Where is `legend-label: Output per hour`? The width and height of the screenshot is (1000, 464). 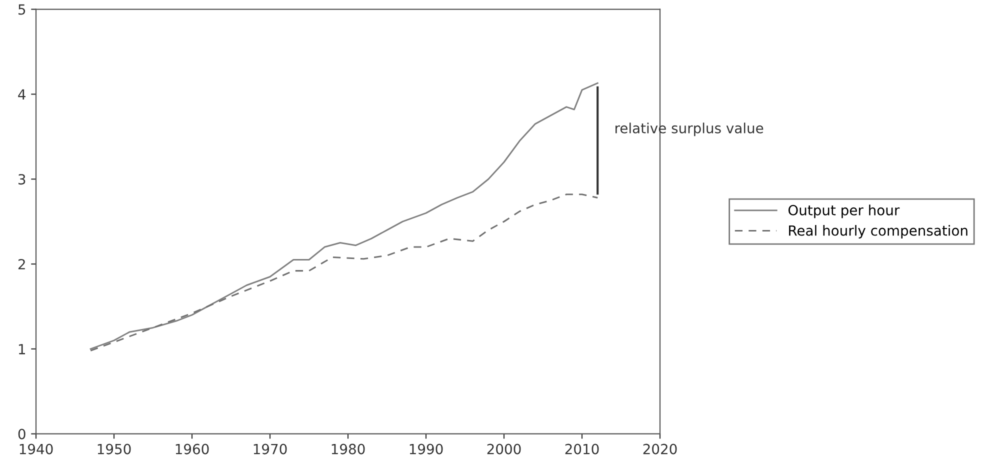 legend-label: Output per hour is located at coordinates (844, 211).